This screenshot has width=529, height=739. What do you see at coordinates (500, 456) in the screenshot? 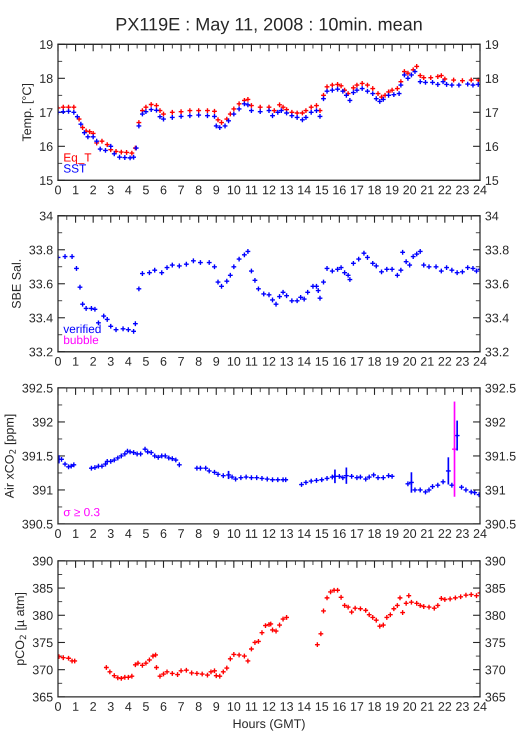
I see `y2-tick-label: 391.5` at bounding box center [500, 456].